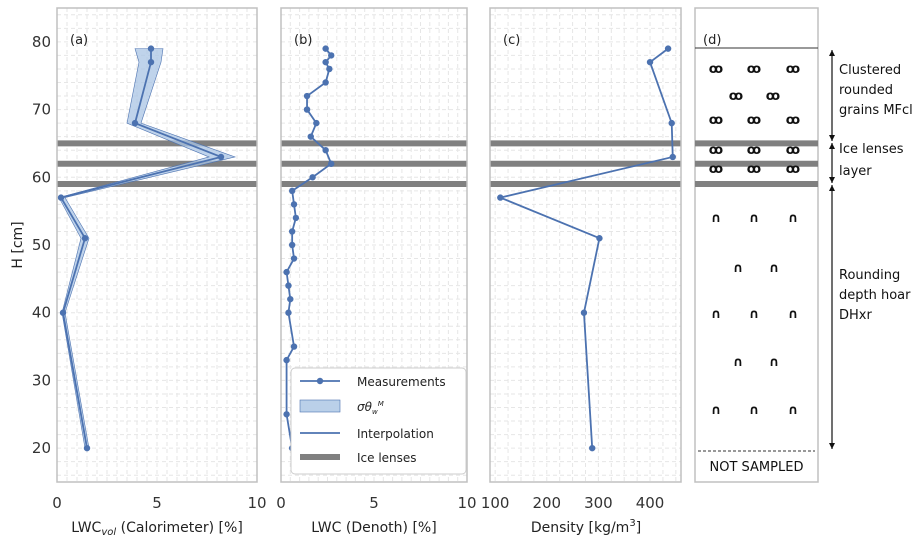 The width and height of the screenshot is (923, 540). I want to click on panel-label: (d), so click(712, 40).